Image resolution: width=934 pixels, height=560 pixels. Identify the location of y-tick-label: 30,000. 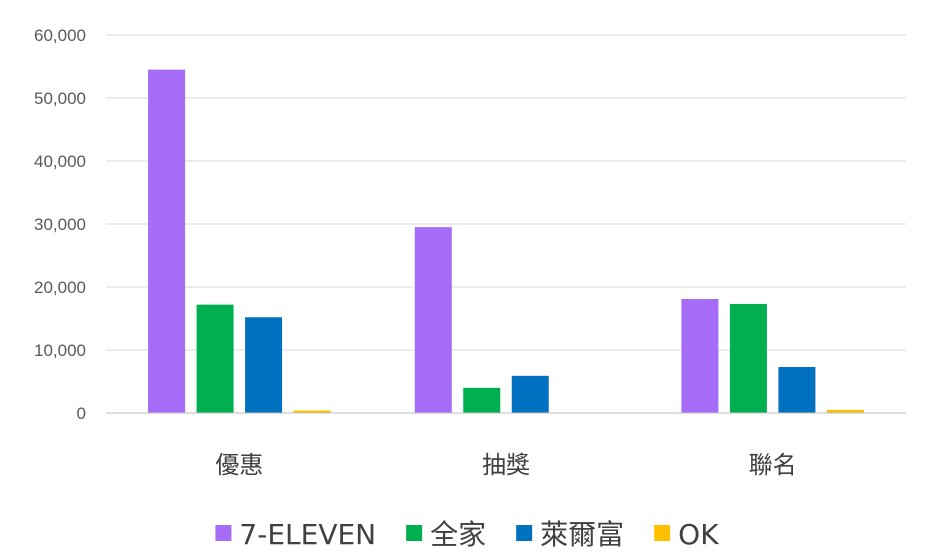
(60, 224).